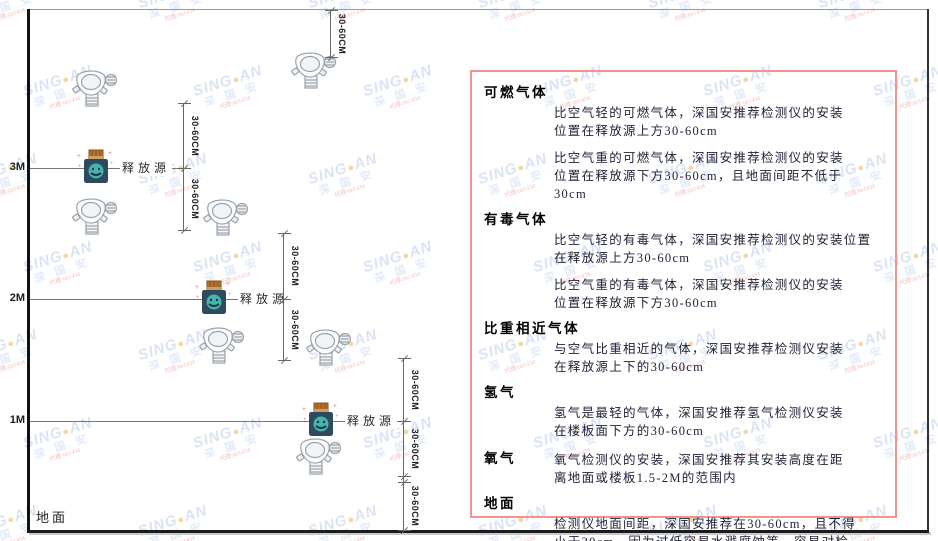 Image resolution: width=938 pixels, height=541 pixels. Describe the element at coordinates (478, 9) in the screenshot. I see `ceiling-line` at that location.